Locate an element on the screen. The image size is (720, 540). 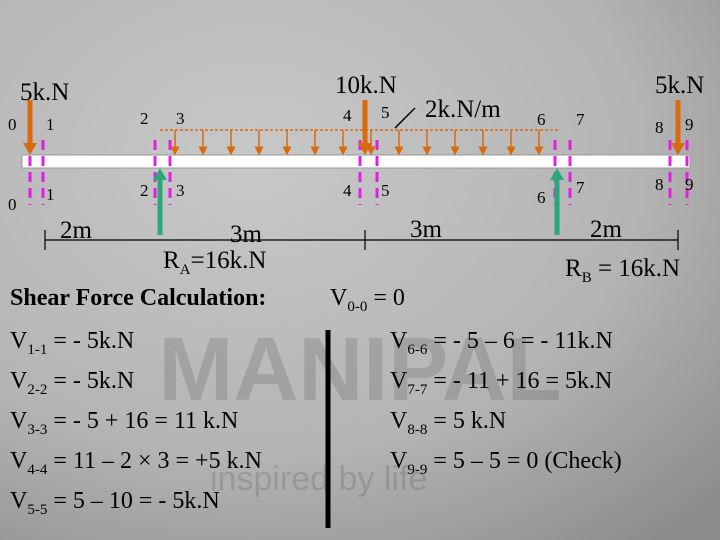
beam is located at coordinates (356, 161).